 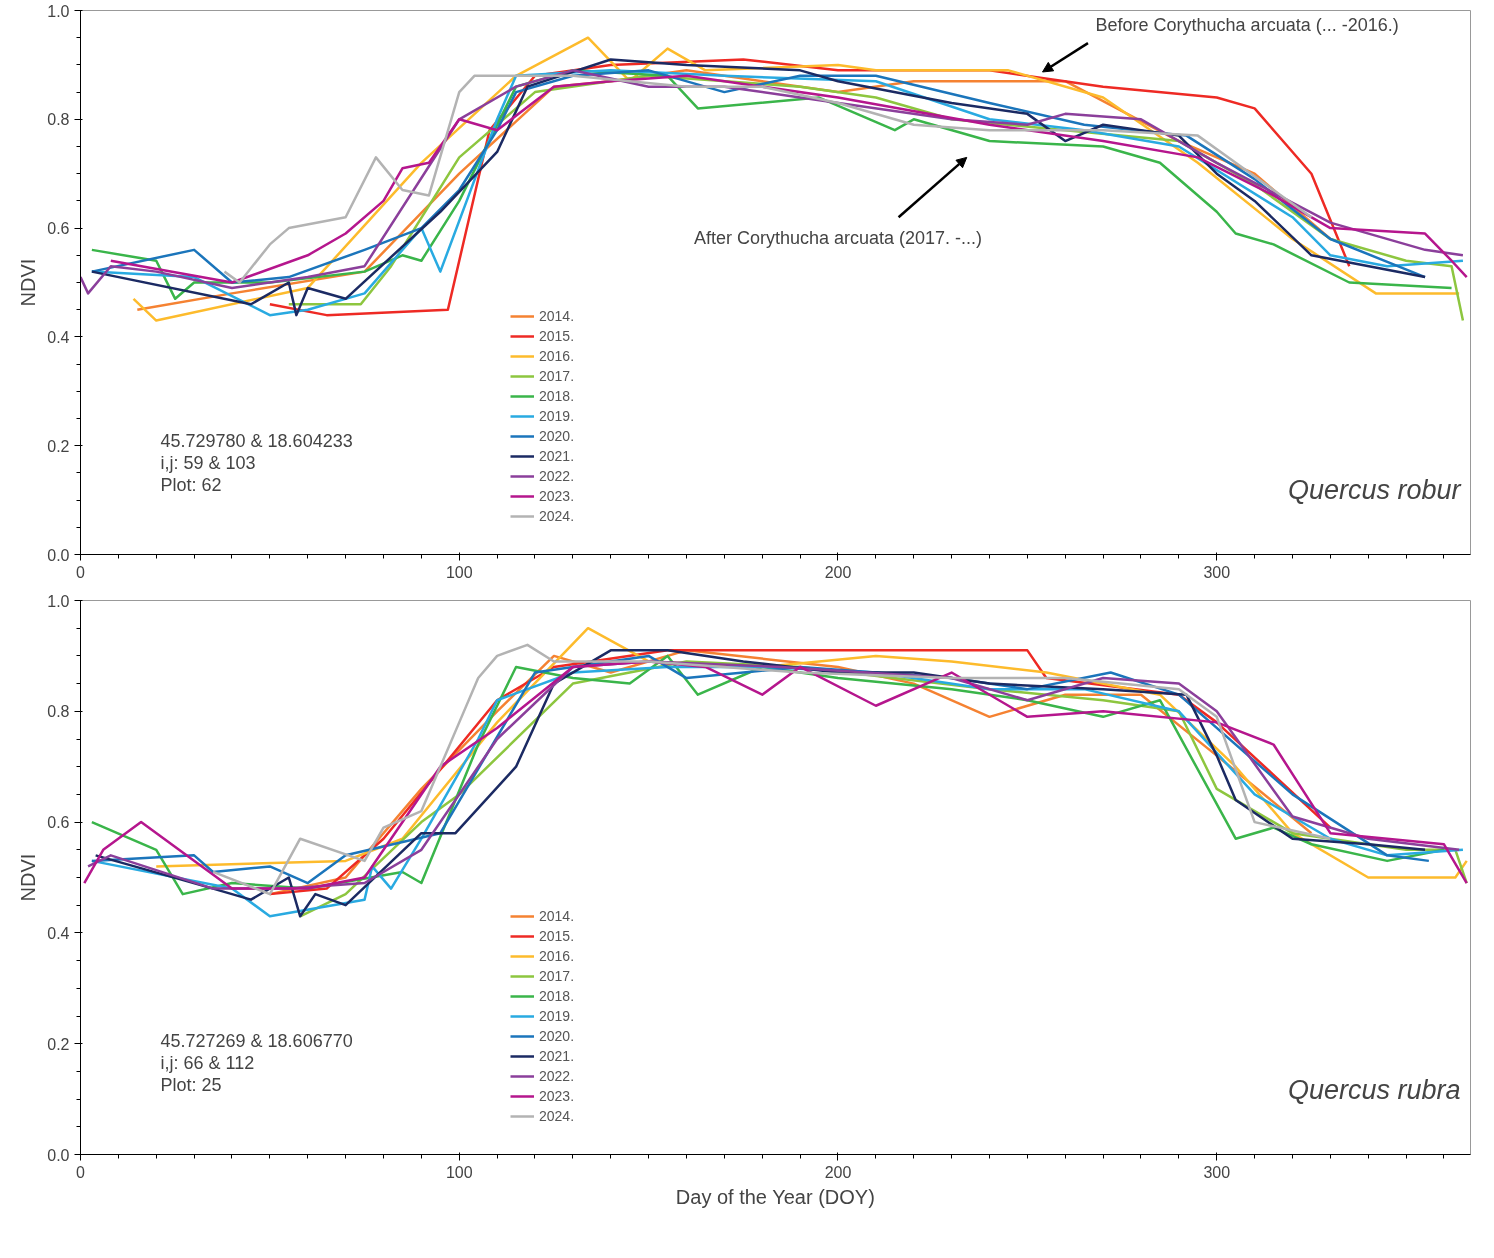 What do you see at coordinates (256, 1040) in the screenshot?
I see `annotation: 45.727269 & 18.606770` at bounding box center [256, 1040].